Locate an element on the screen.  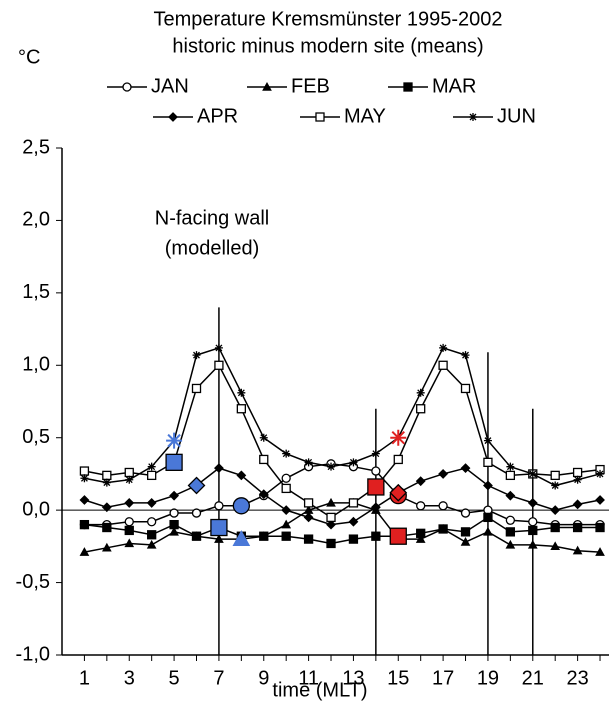
series-line is located at coordinates (342, 494).